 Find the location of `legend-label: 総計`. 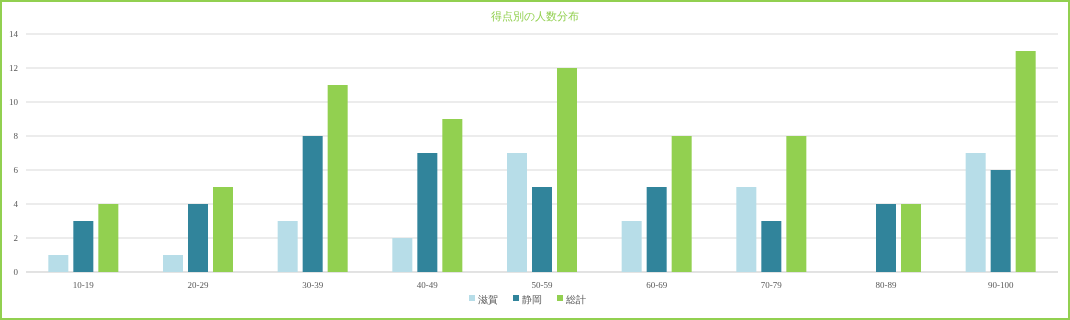

legend-label: 総計 is located at coordinates (575, 299).